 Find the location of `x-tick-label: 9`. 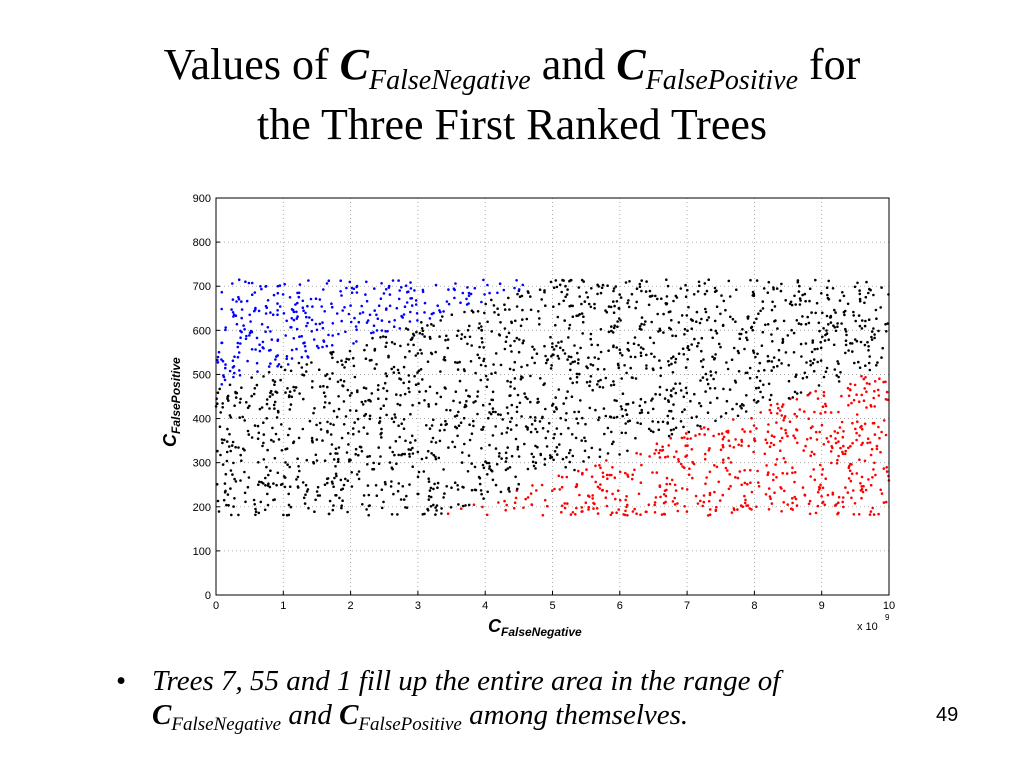

x-tick-label: 9 is located at coordinates (822, 606).